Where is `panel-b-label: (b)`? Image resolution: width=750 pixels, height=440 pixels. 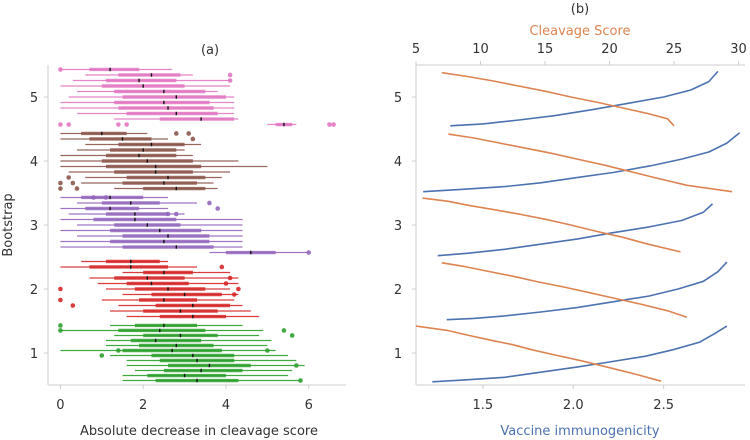 panel-b-label: (b) is located at coordinates (580, 9).